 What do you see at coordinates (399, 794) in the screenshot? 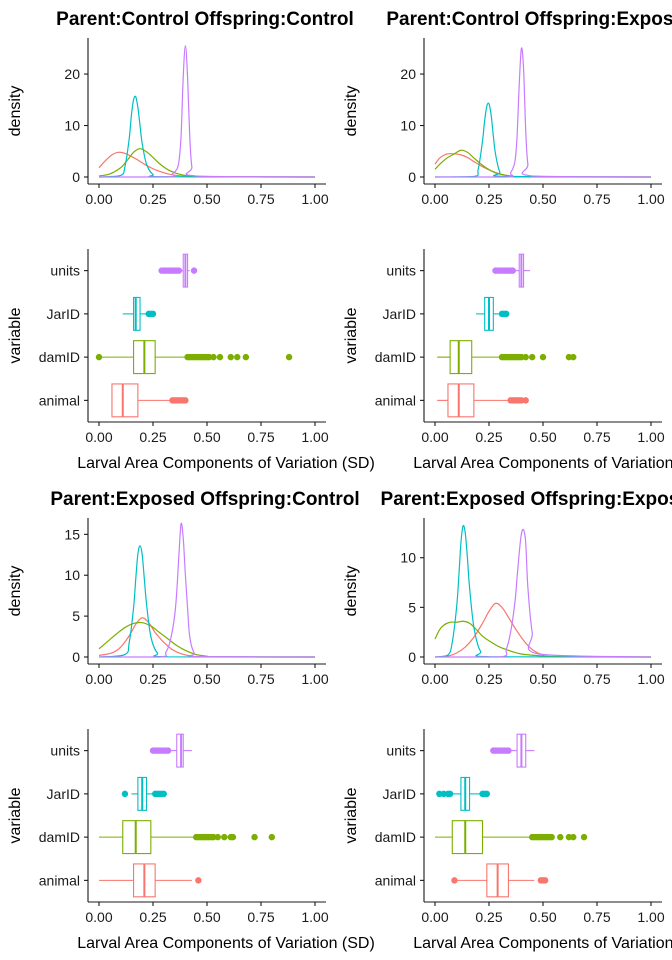
I see `y-tick-label: JarID` at bounding box center [399, 794].